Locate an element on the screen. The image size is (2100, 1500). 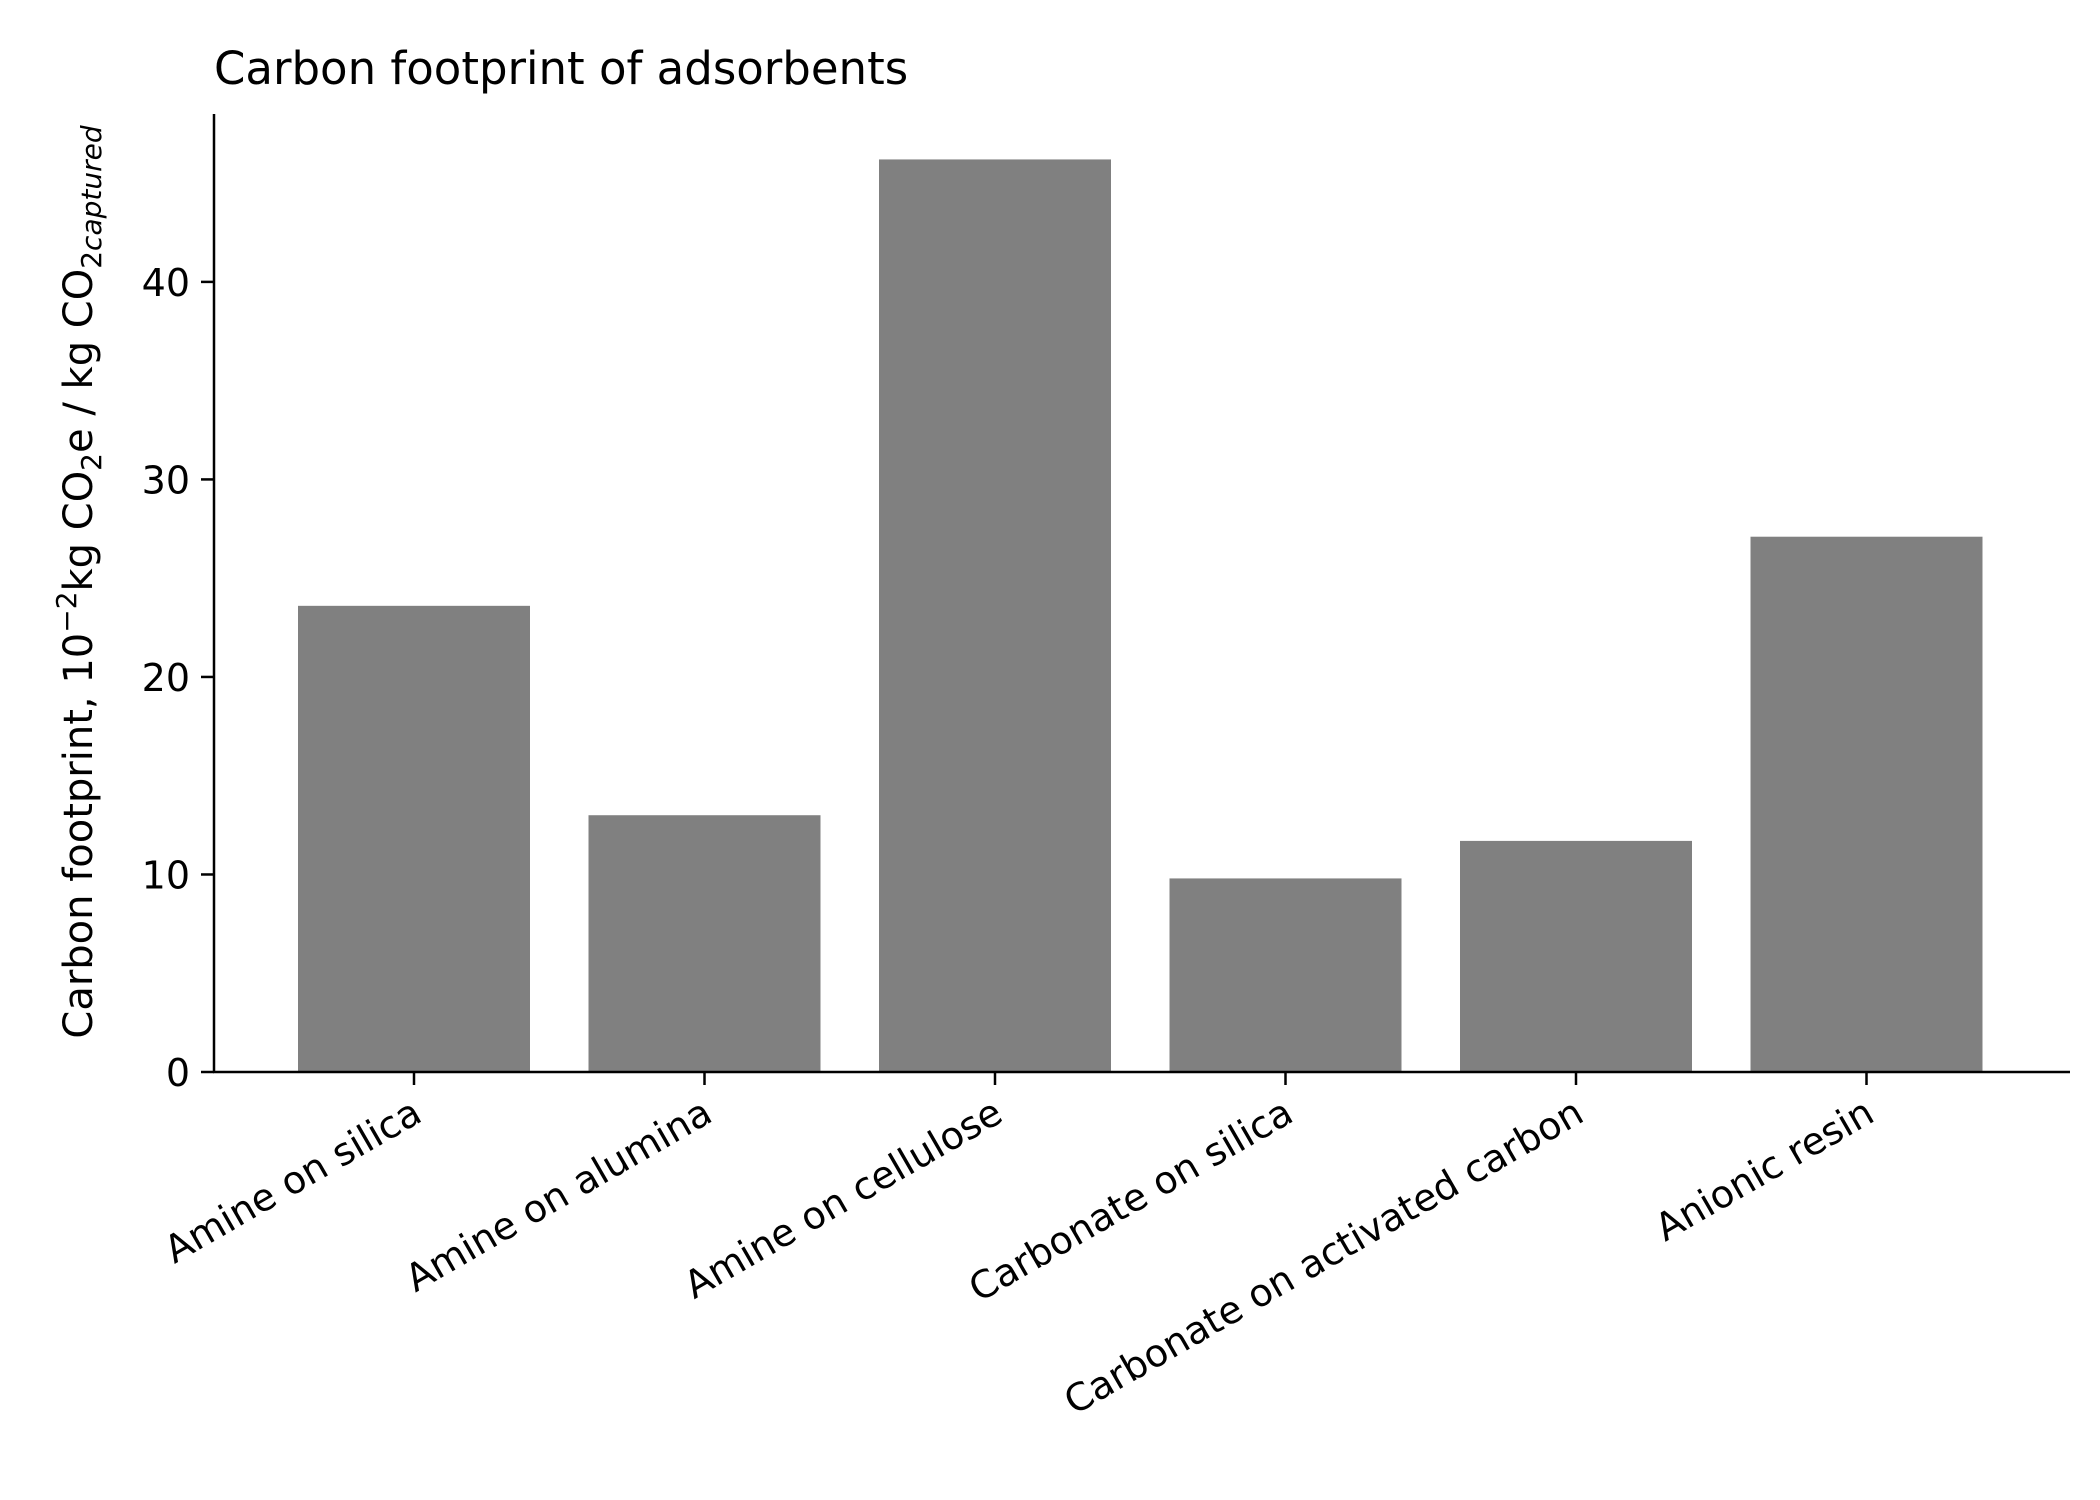
y-axis-label-middle2: e / kg CO is located at coordinates (79, 361).